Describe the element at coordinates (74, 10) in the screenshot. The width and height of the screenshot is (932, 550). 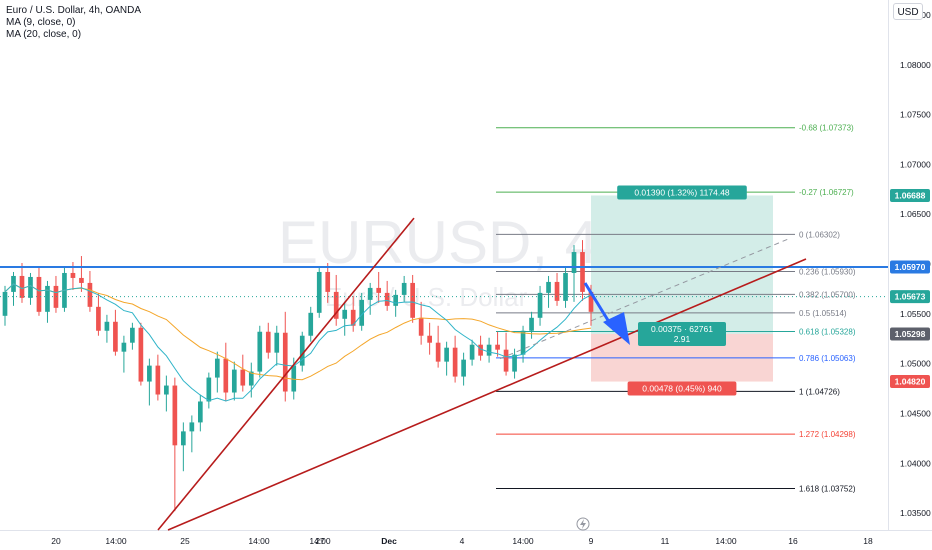
I see `symbol-title: Euro / U.S. Dollar, 4h, OANDA` at that location.